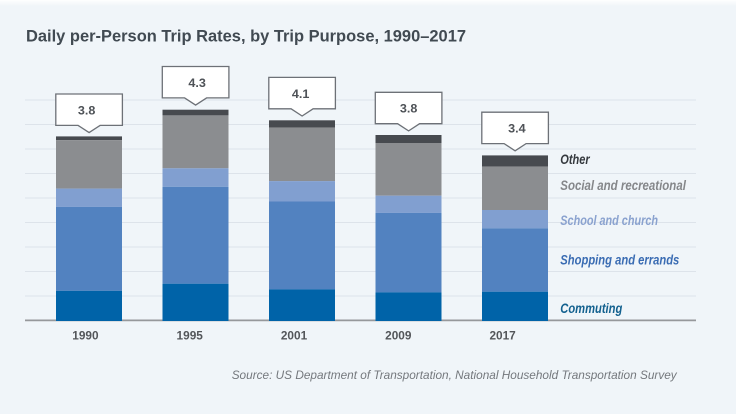 The width and height of the screenshot is (736, 414). What do you see at coordinates (575, 159) in the screenshot?
I see `svg-text: Other` at bounding box center [575, 159].